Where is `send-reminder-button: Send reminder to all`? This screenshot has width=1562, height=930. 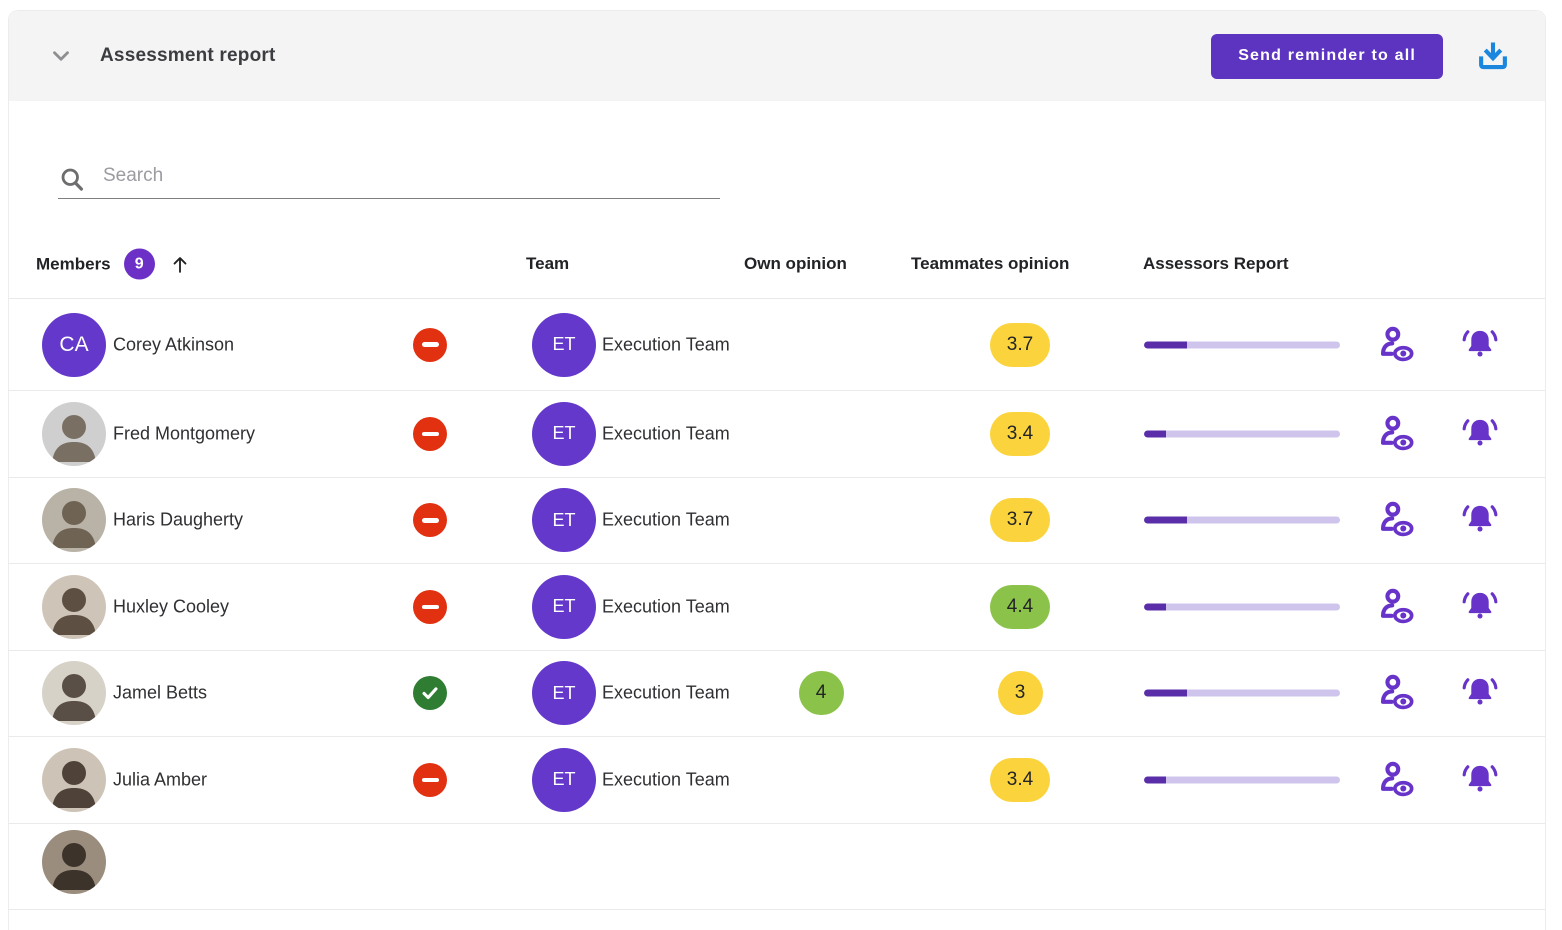 send-reminder-button: Send reminder to all is located at coordinates (1327, 56).